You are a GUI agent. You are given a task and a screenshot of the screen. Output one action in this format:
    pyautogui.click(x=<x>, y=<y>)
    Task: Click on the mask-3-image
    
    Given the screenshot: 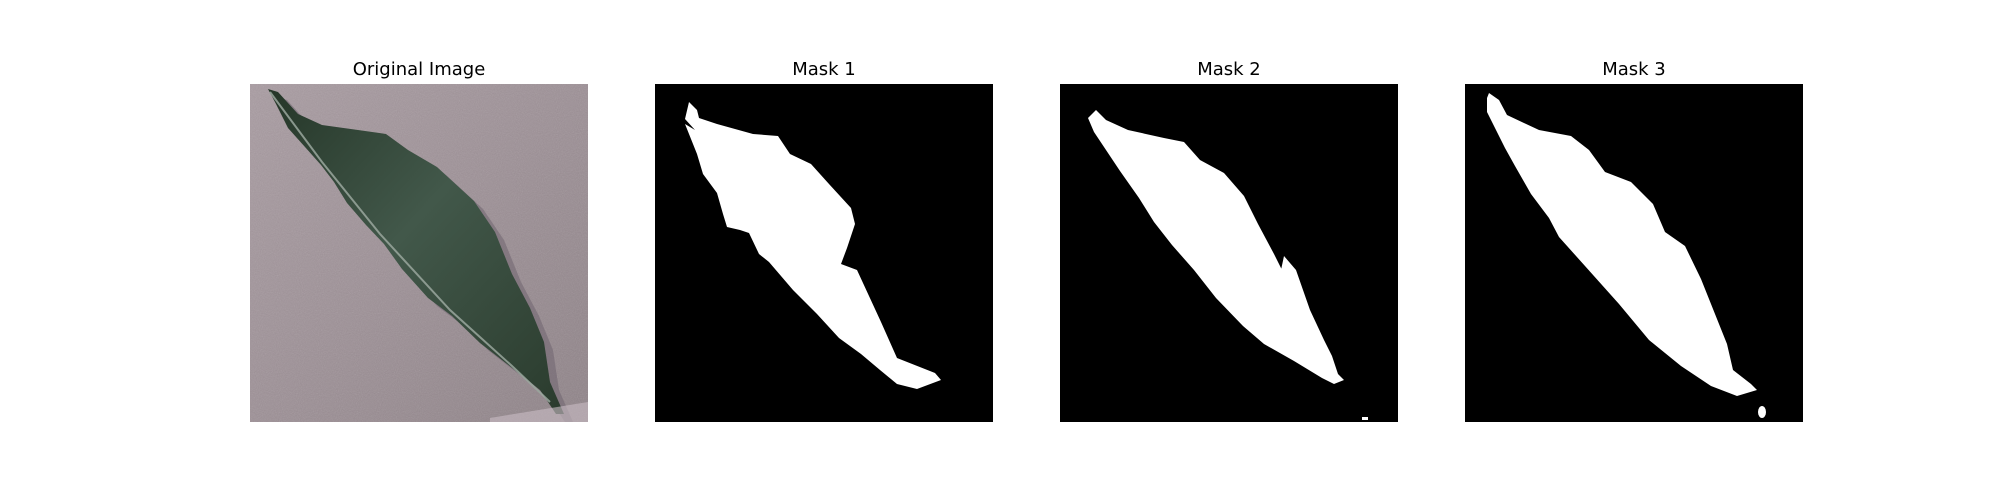 What is the action you would take?
    pyautogui.click(x=1634, y=253)
    